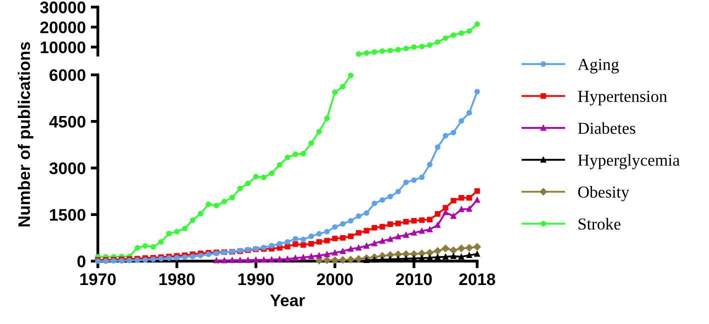 The image size is (709, 324). What do you see at coordinates (414, 279) in the screenshot?
I see `x-tick-label: 2010` at bounding box center [414, 279].